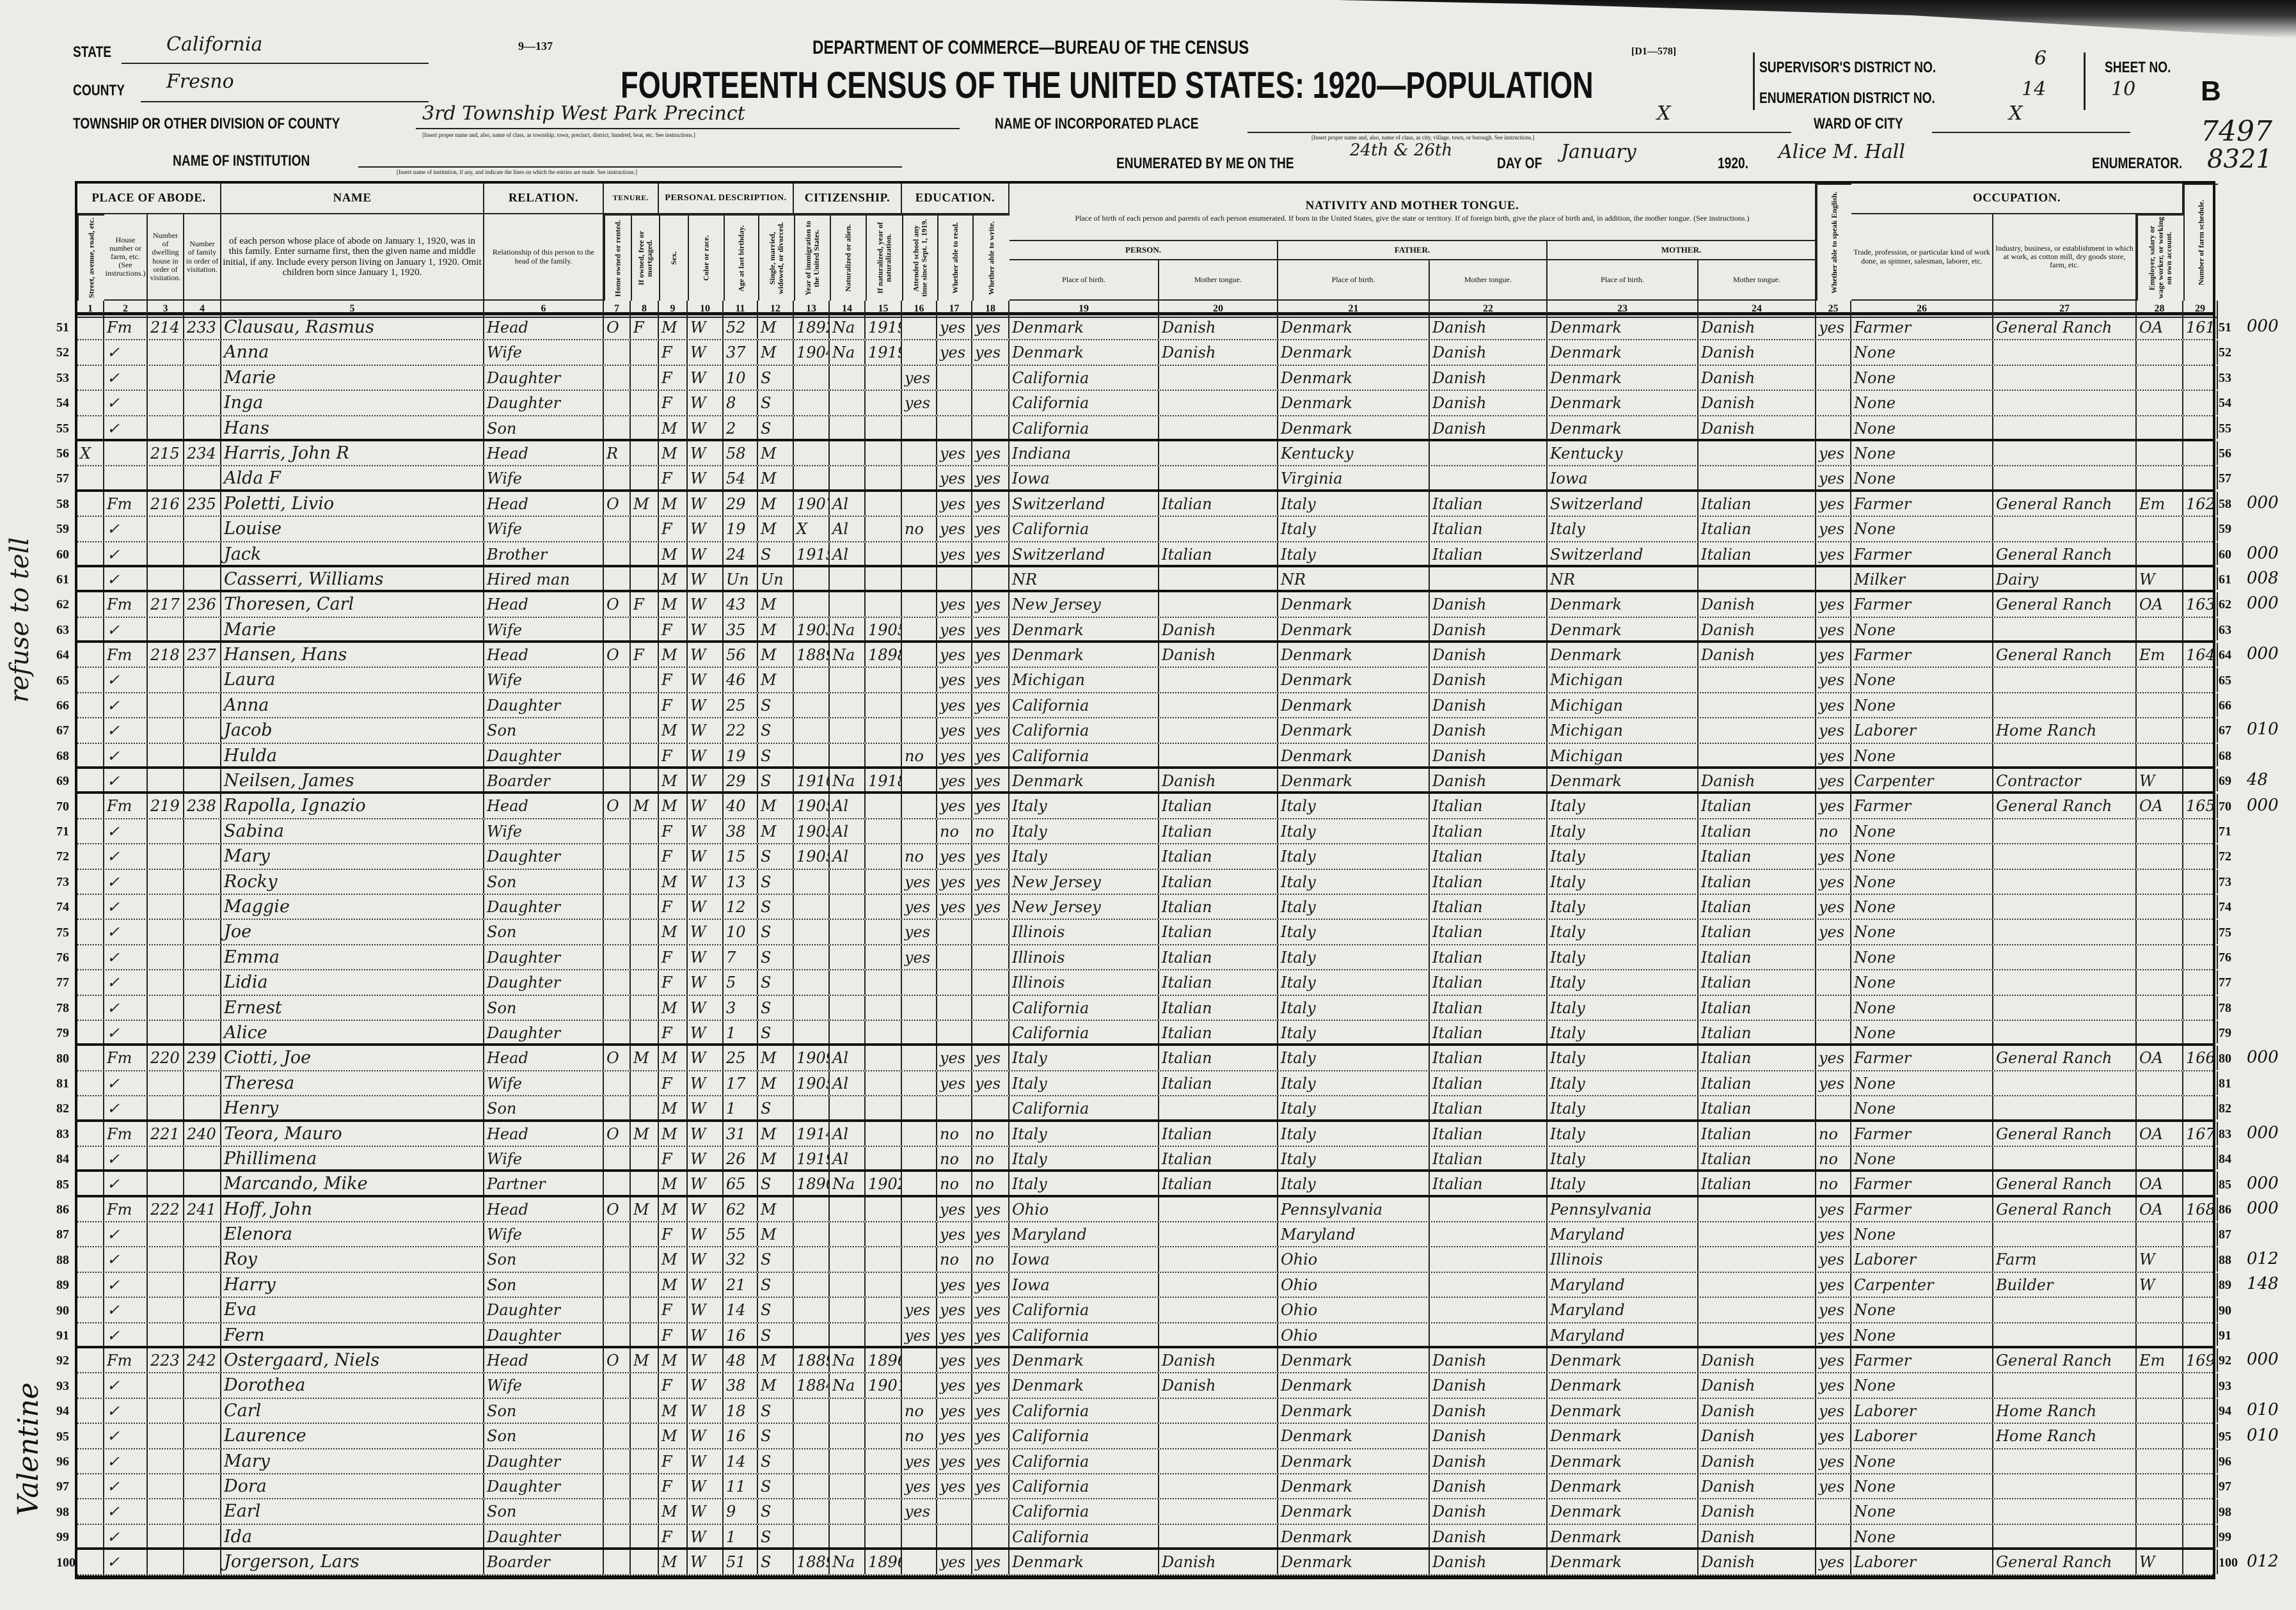  What do you see at coordinates (352, 730) in the screenshot?
I see `name-cell: Jacob` at bounding box center [352, 730].